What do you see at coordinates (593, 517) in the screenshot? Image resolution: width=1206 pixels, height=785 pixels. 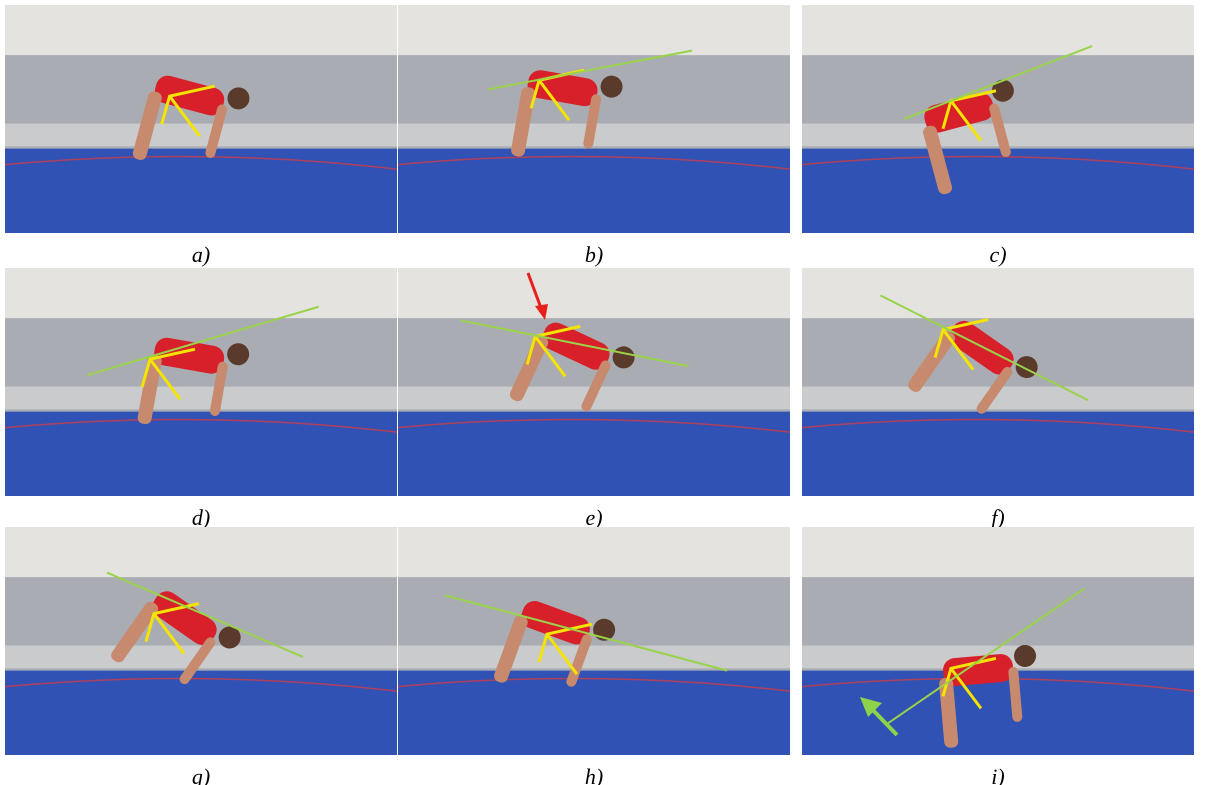 I see `panel-caption: e)` at bounding box center [593, 517].